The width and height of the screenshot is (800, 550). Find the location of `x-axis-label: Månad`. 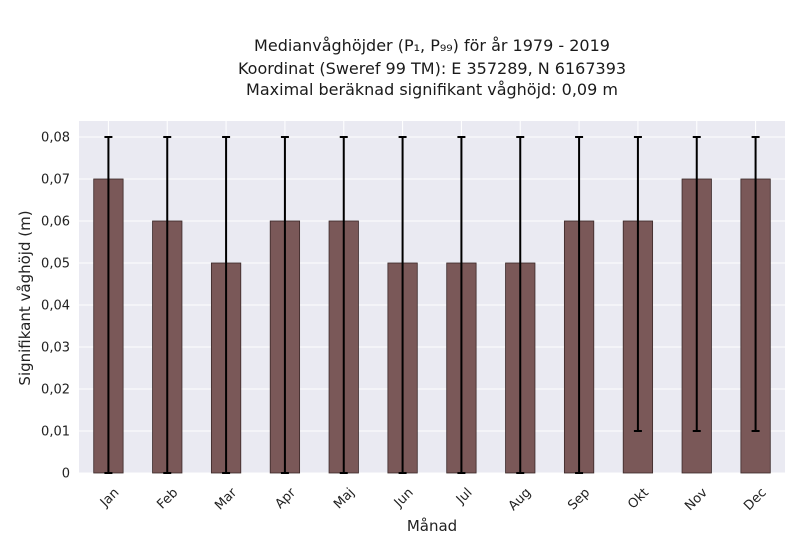

x-axis-label: Månad is located at coordinates (432, 526).